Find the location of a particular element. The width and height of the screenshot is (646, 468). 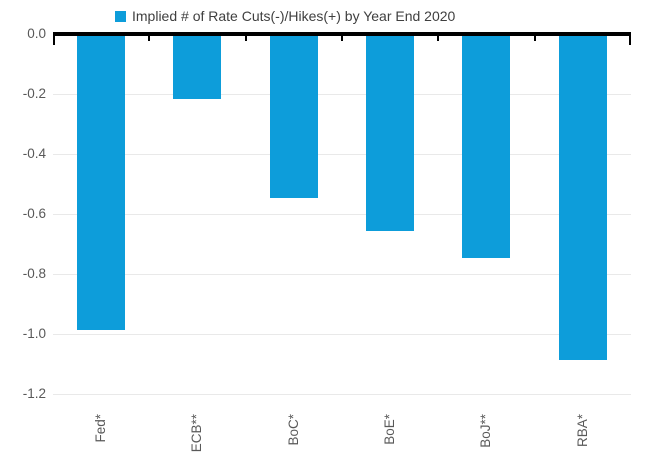

y-tick-label: -1.0 is located at coordinates (34, 333).